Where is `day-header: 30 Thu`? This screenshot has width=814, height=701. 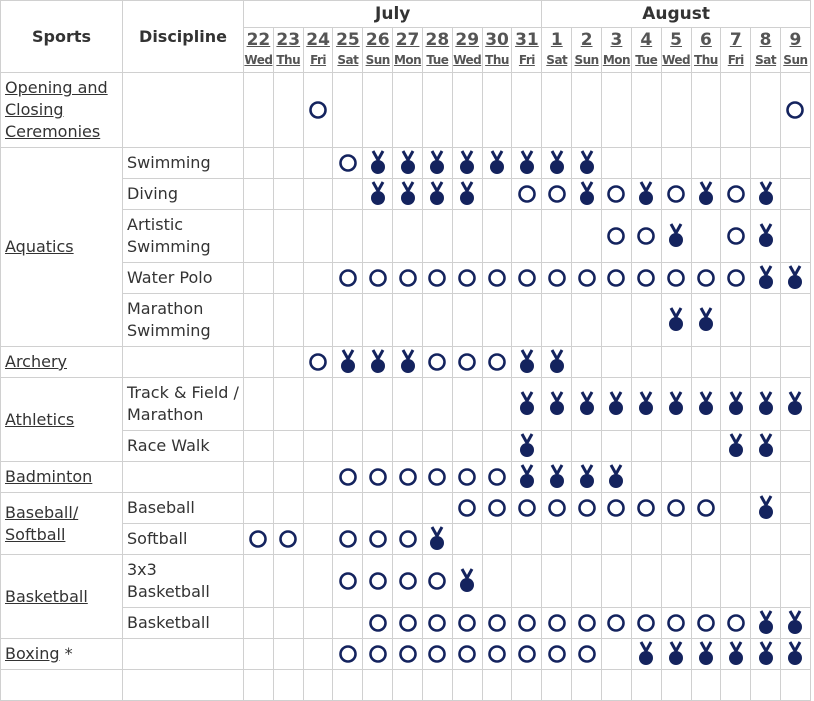 day-header: 30 Thu is located at coordinates (497, 50).